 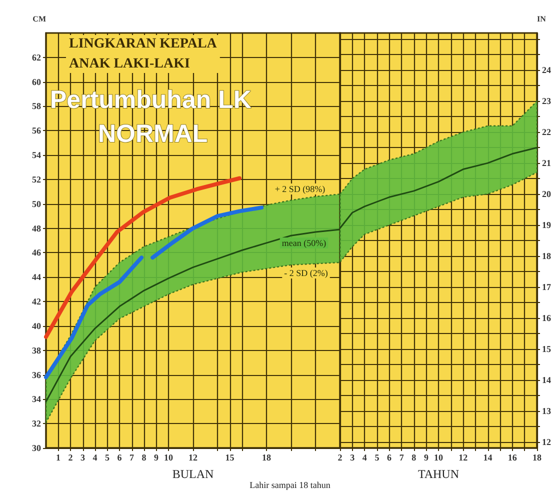 I want to click on y-tick-label: 60, so click(x=37, y=81).